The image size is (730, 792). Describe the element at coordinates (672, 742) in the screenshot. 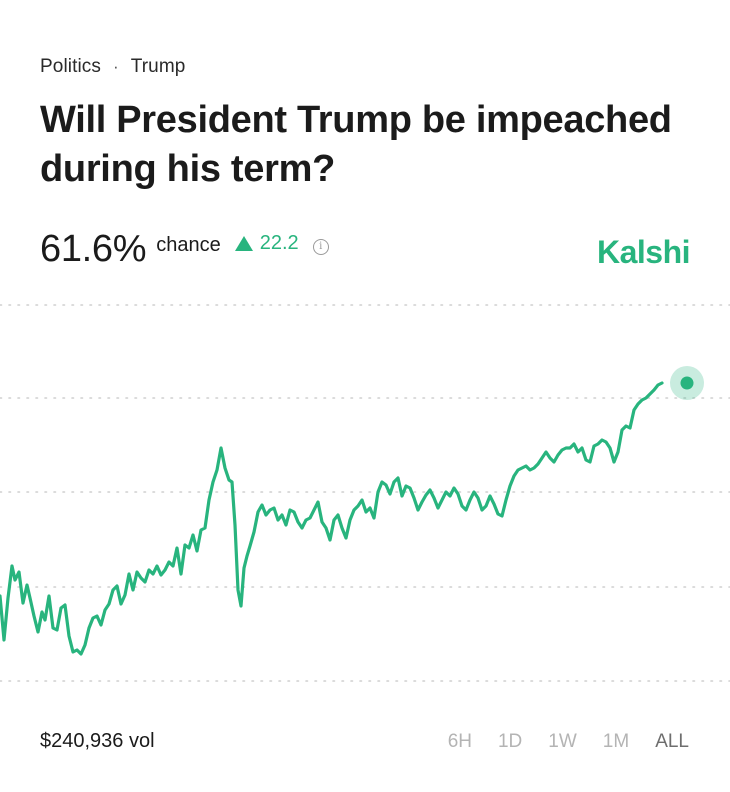

I see `range-all-button: ALL` at that location.